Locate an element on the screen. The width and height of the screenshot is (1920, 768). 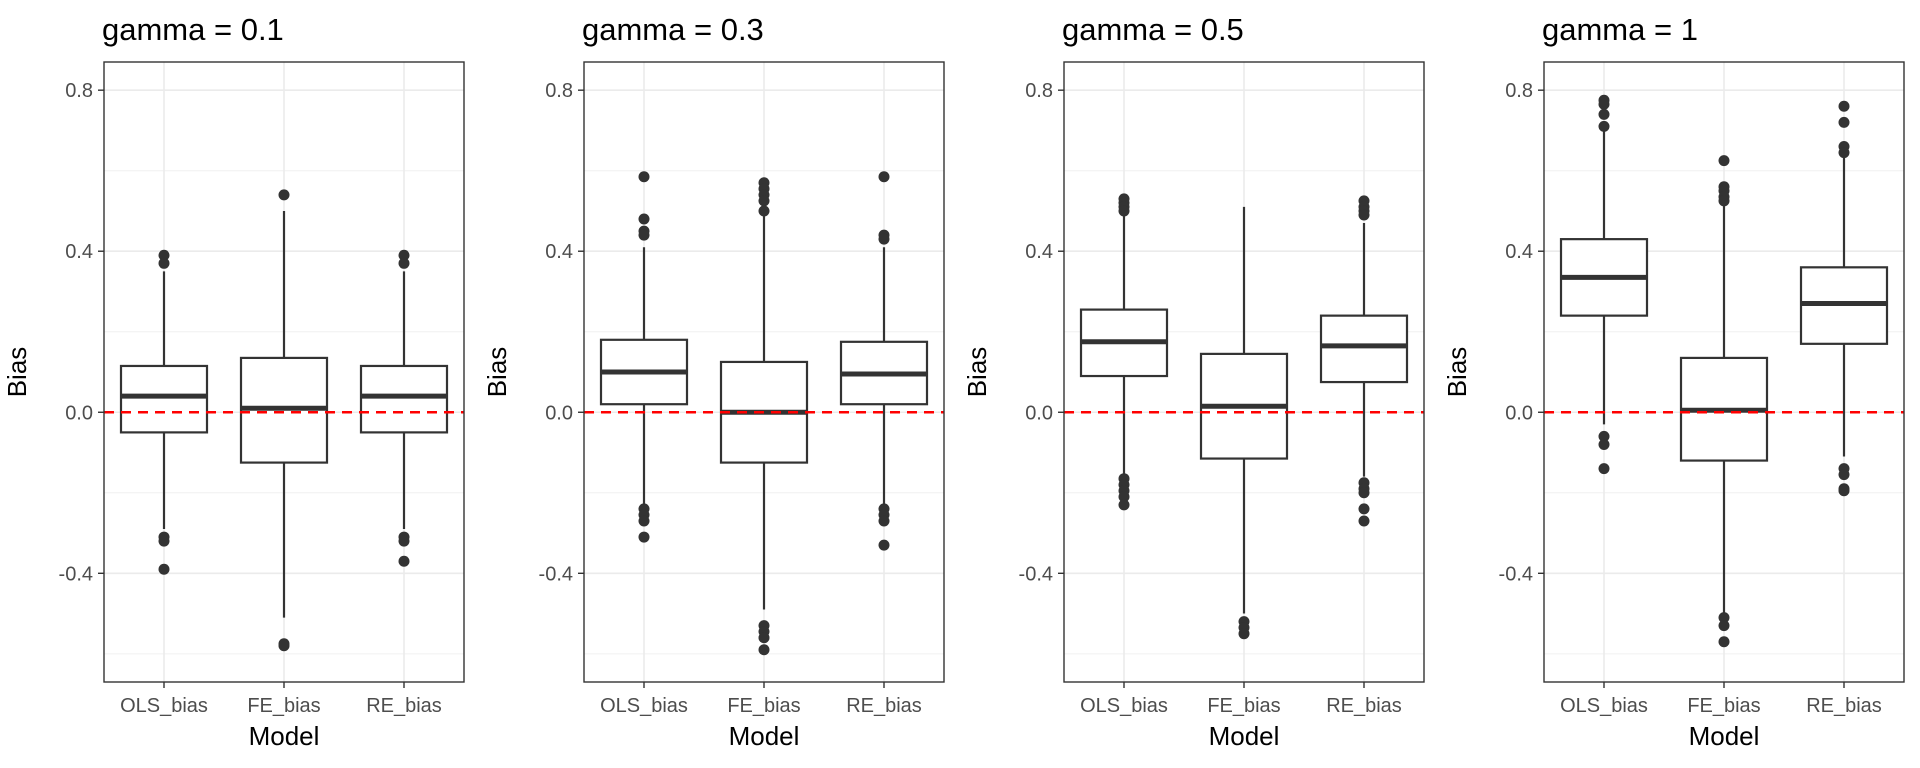
facet-title: gamma = 0.3 is located at coordinates (673, 29).